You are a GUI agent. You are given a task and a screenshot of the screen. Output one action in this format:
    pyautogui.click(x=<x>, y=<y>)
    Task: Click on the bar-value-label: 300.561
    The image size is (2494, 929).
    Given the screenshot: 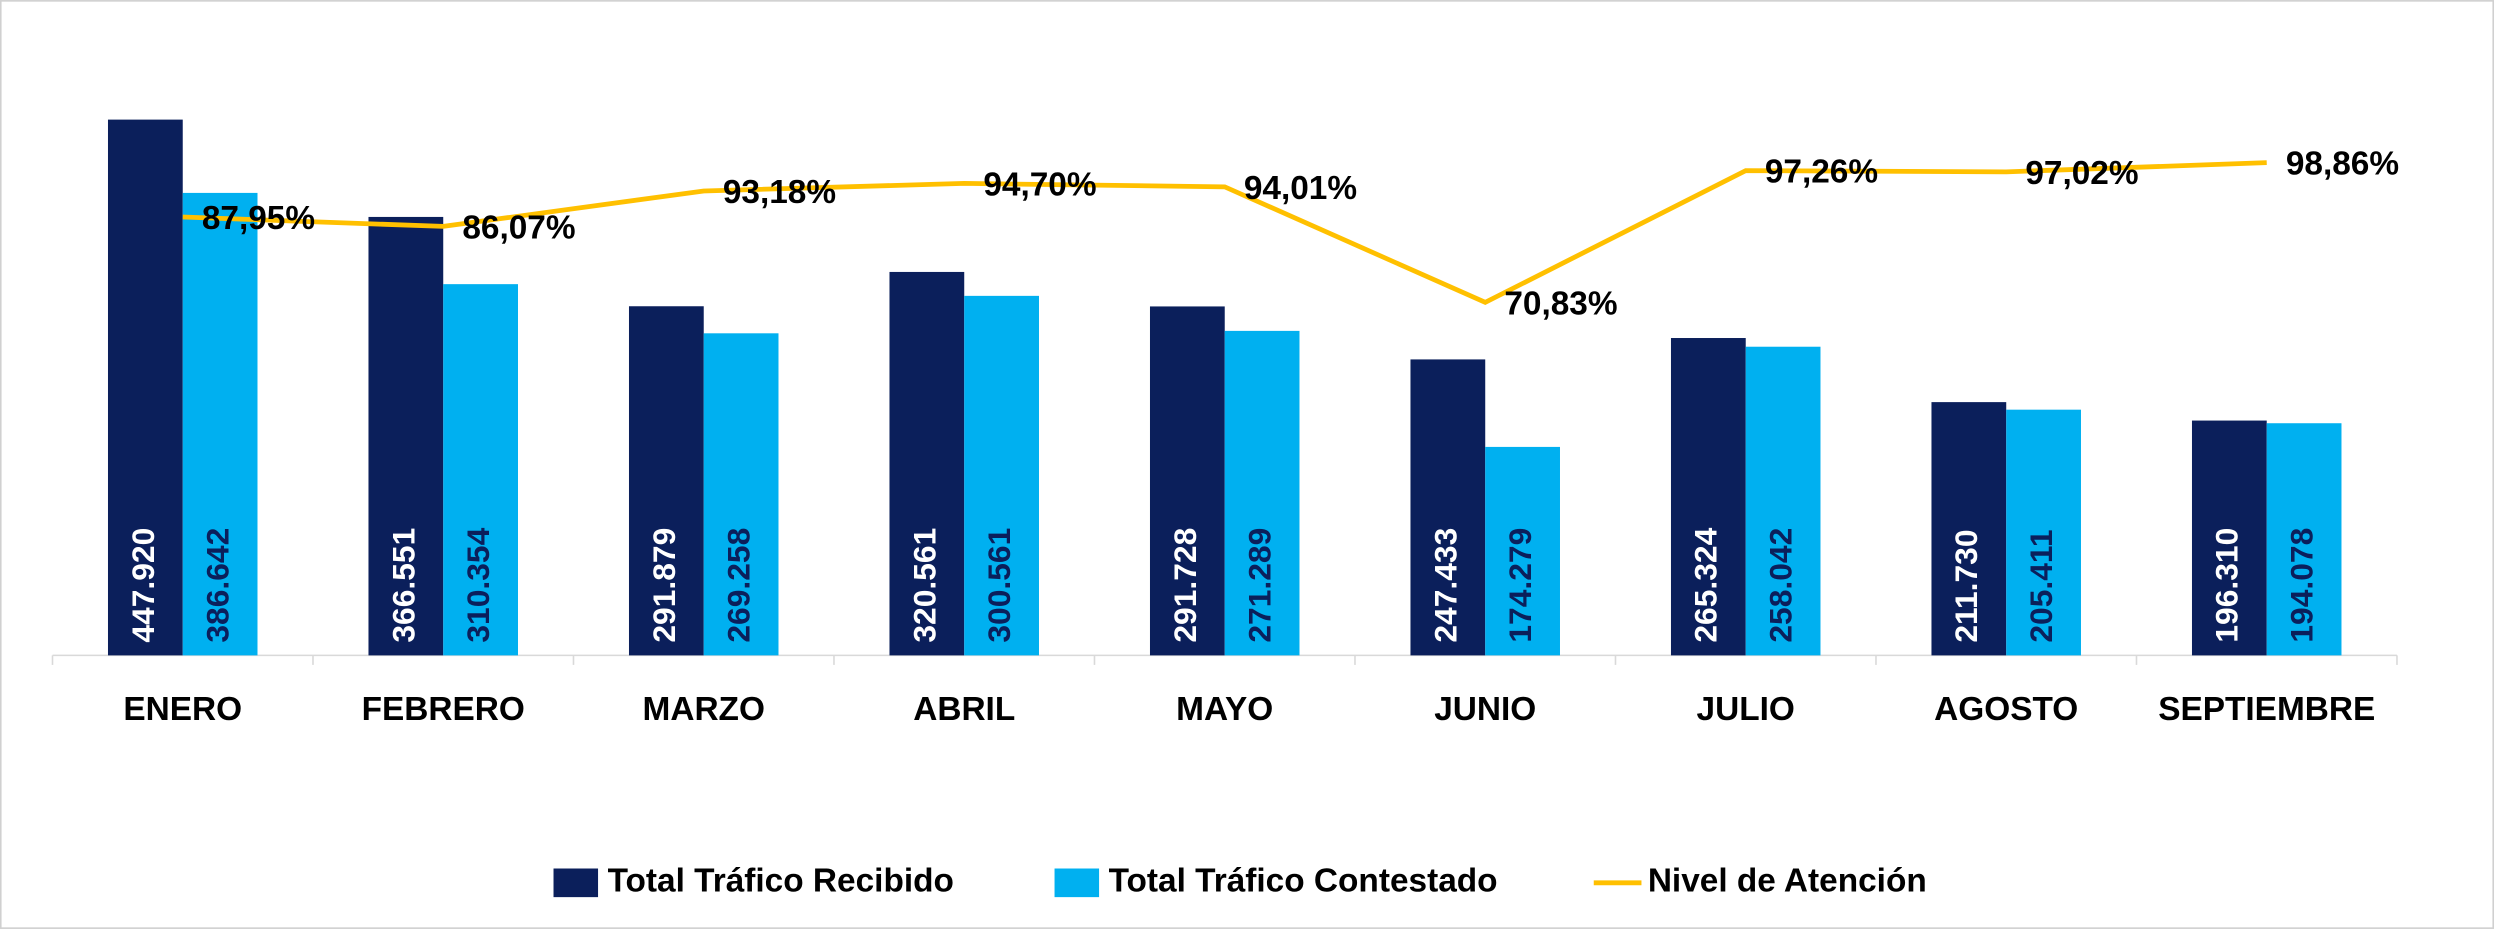 What is the action you would take?
    pyautogui.click(x=999, y=585)
    